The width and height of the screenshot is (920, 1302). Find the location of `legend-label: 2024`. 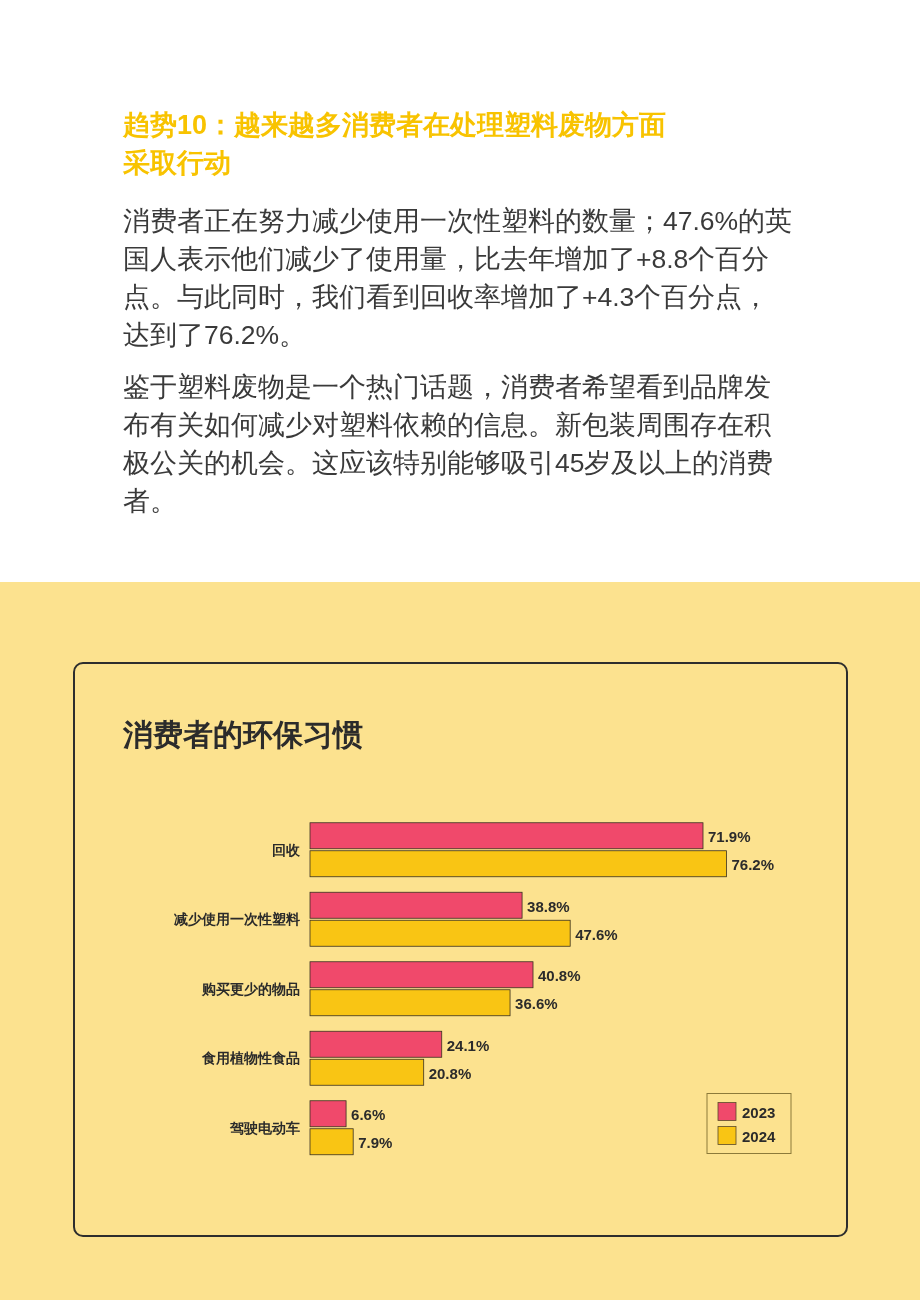

legend-label: 2024 is located at coordinates (759, 1136).